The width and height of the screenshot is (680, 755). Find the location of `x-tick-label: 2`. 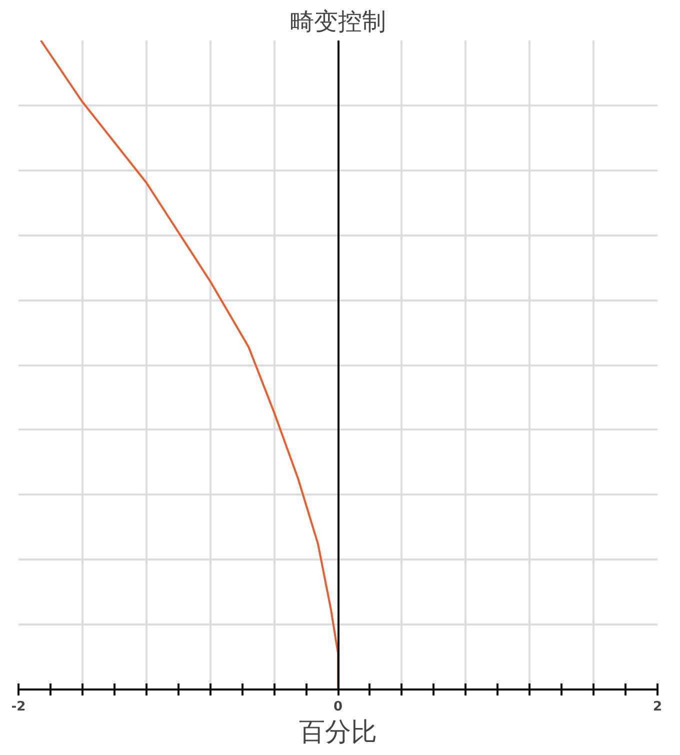

x-tick-label: 2 is located at coordinates (657, 707).